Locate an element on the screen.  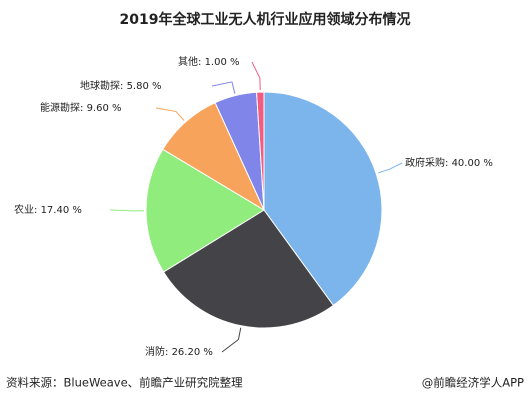
value-label: 26.20 % is located at coordinates (192, 352).